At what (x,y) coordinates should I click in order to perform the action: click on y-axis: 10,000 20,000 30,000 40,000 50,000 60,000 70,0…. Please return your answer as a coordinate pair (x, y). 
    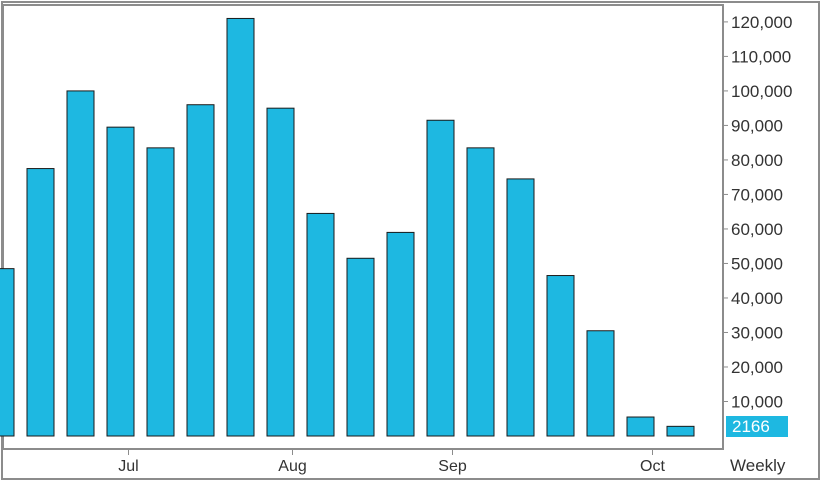
    Looking at the image, I should click on (757, 212).